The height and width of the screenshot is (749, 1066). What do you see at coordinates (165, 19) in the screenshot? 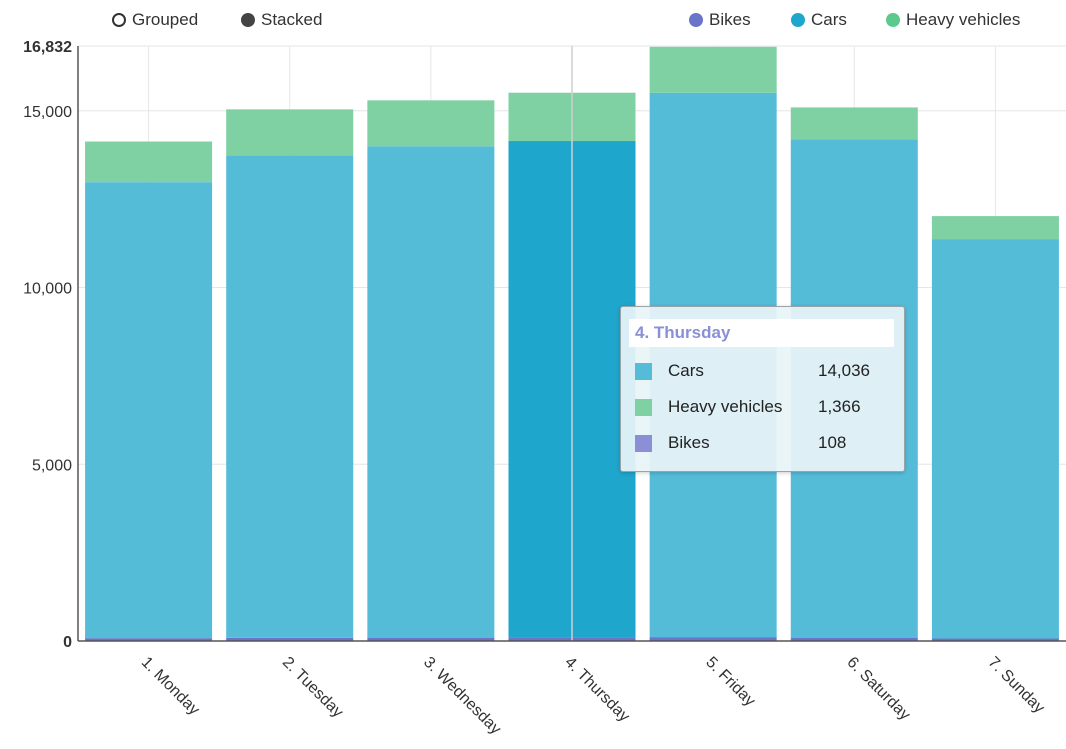
I see `grouped-label: Grouped` at bounding box center [165, 19].